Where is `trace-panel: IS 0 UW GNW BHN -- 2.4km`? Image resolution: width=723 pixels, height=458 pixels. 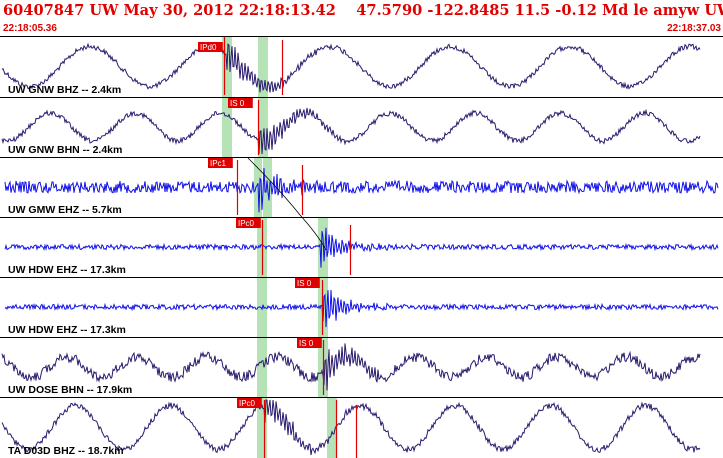
trace-panel: IS 0 UW GNW BHN -- 2.4km is located at coordinates (351, 127).